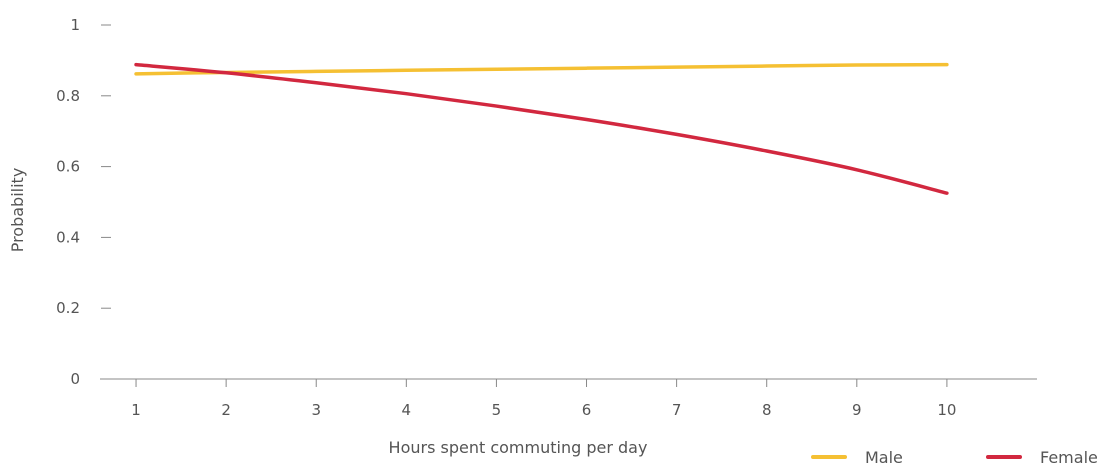 This screenshot has width=1107, height=466. I want to click on x-tick-label: 2, so click(226, 410).